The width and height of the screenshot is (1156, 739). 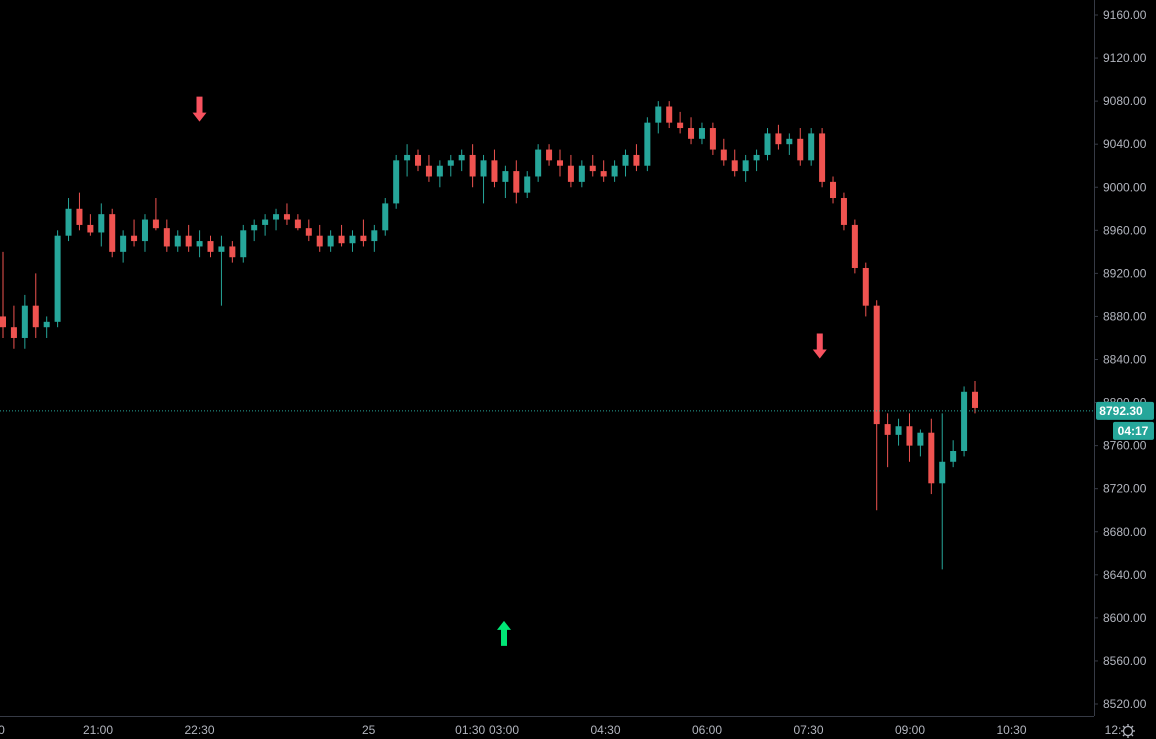 What do you see at coordinates (1125, 446) in the screenshot?
I see `y-tick-label: 8760.00` at bounding box center [1125, 446].